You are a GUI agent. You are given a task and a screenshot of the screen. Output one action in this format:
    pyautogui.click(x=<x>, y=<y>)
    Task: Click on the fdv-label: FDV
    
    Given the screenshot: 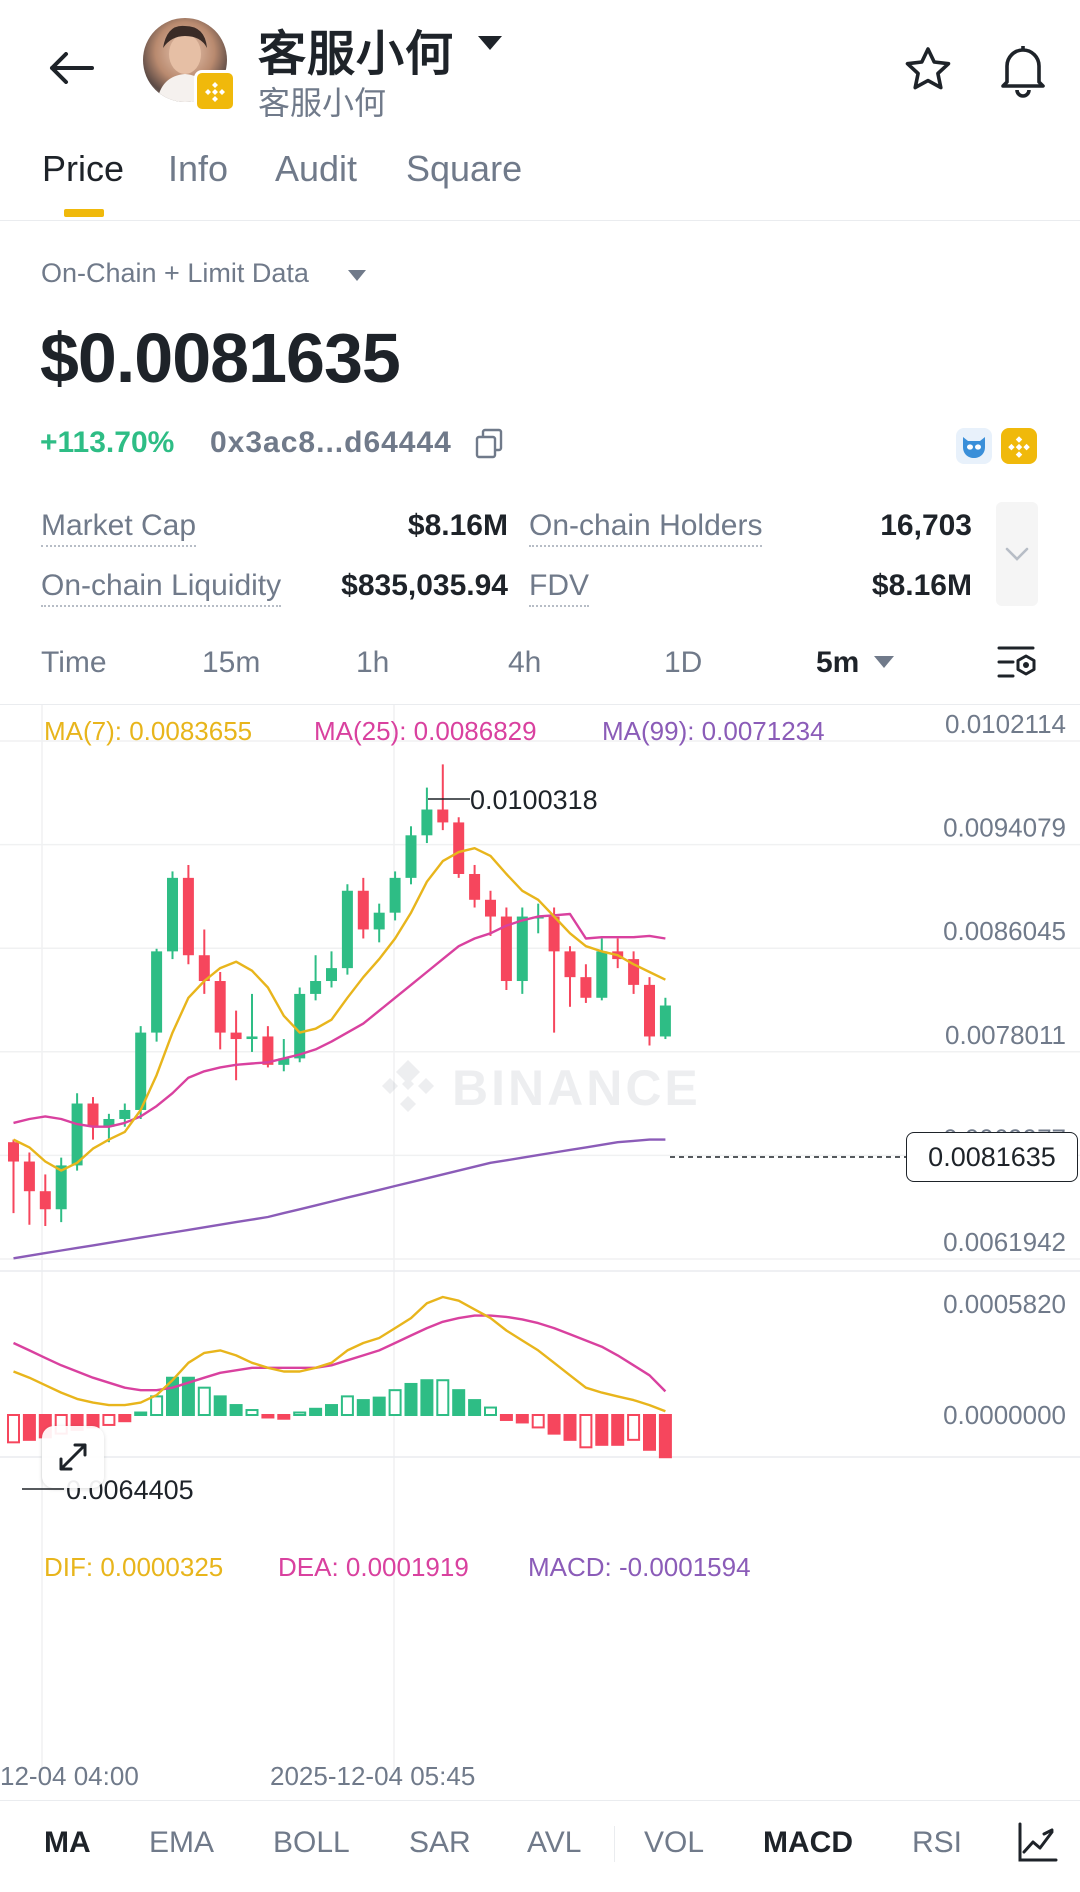 What is the action you would take?
    pyautogui.click(x=559, y=588)
    